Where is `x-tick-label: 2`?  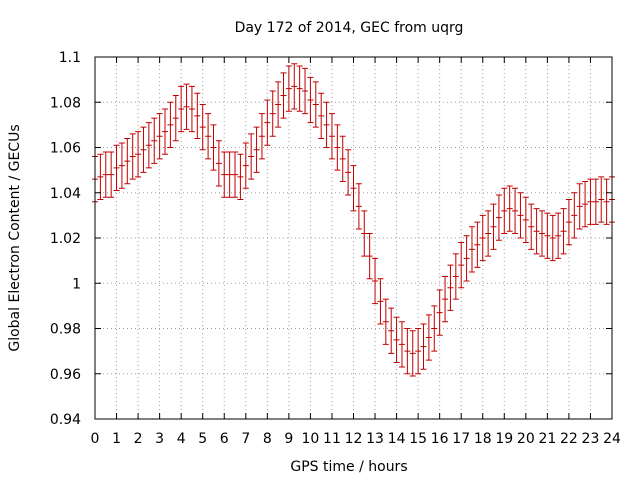
x-tick-label: 2 is located at coordinates (138, 439).